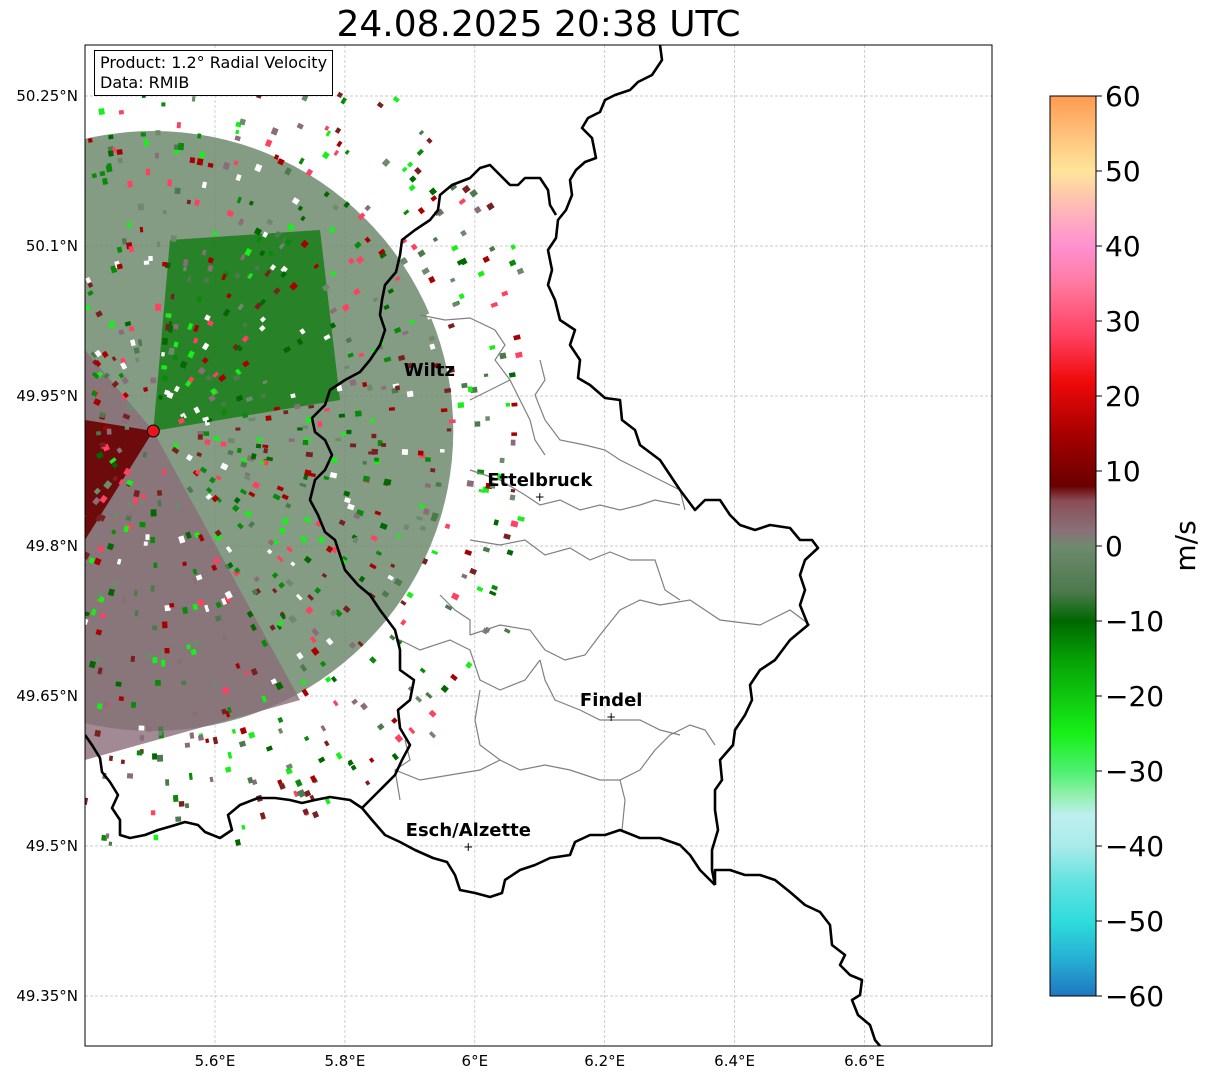  I want to click on colorbar-ticks: 60 50 40 30 20 10 0 −10 −20 −30 −40 −50 −60, so click(1130, 546).